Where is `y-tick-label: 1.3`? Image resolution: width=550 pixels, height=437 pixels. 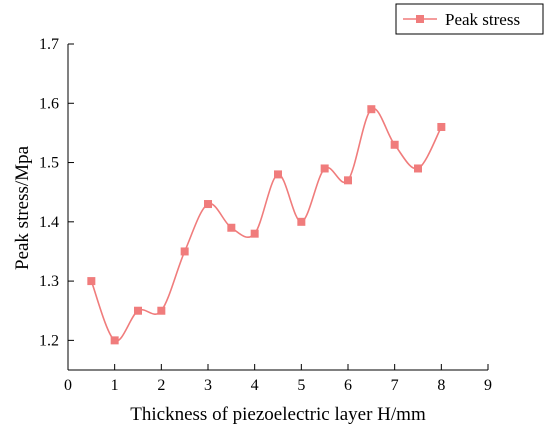 y-tick-label: 1.3 is located at coordinates (49, 281).